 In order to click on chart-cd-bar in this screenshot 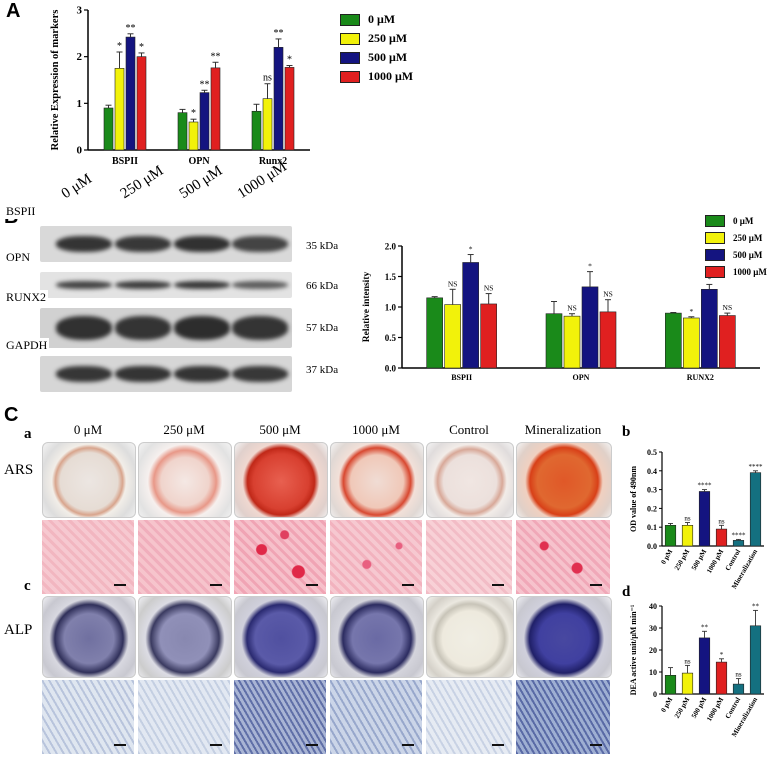, I will do `click(738, 689)`.